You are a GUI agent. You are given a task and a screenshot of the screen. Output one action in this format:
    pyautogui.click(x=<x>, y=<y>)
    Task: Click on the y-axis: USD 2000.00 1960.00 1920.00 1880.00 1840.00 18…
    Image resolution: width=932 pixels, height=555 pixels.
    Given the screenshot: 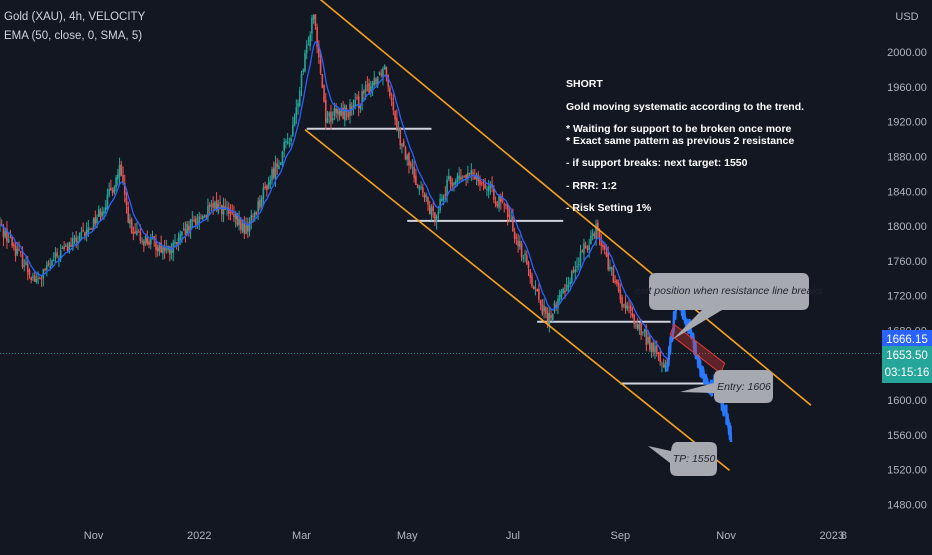 What is the action you would take?
    pyautogui.click(x=907, y=261)
    